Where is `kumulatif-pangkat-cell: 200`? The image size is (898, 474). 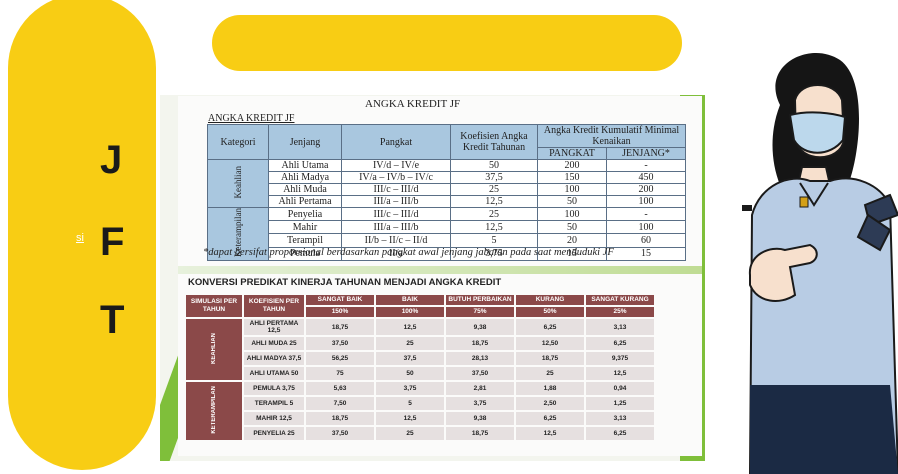 kumulatif-pangkat-cell: 200 is located at coordinates (572, 165).